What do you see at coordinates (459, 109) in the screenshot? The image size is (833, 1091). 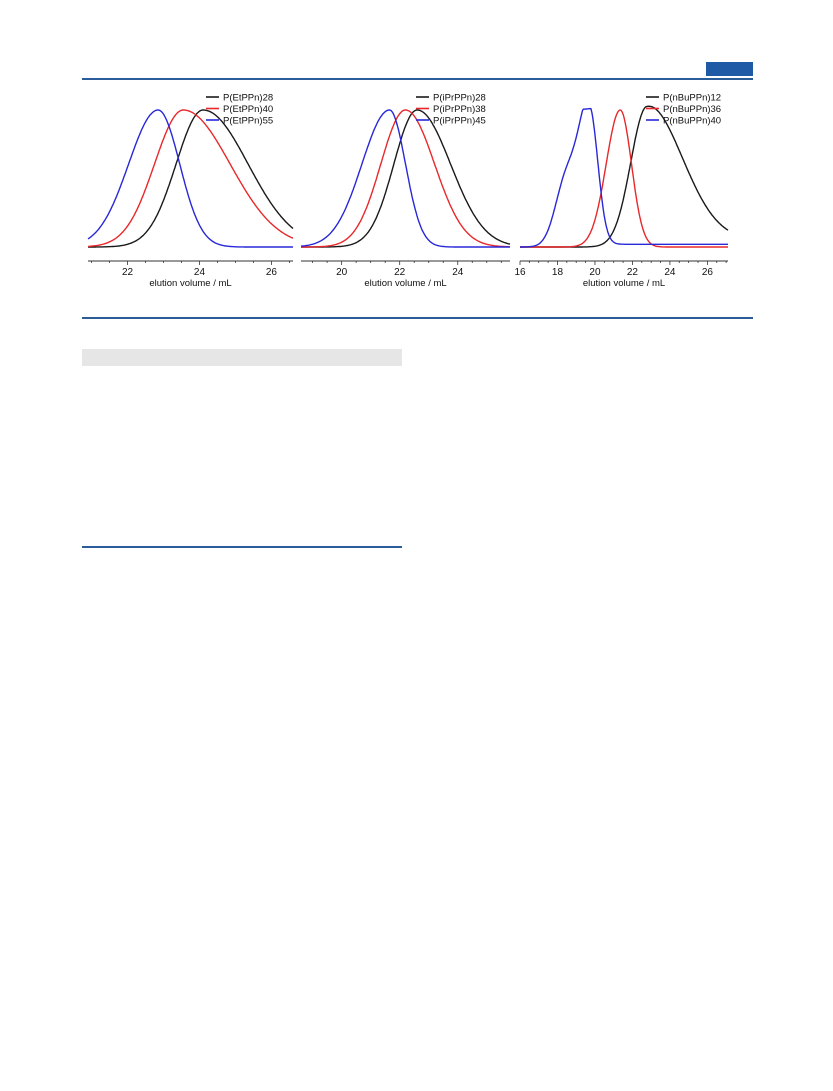 I see `legend-entry: P(iPrPPn)38` at bounding box center [459, 109].